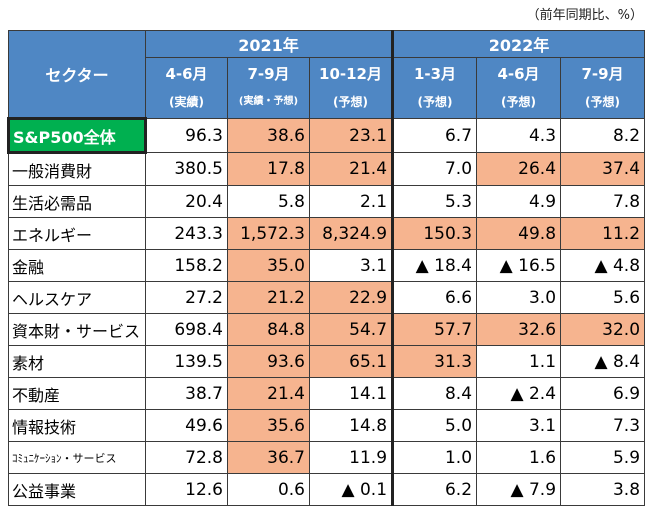 Image resolution: width=655 pixels, height=506 pixels. What do you see at coordinates (77, 457) in the screenshot?
I see `sector-name: ｺﾐｭﾆｹｰｼｮﾝ・サービス` at bounding box center [77, 457].